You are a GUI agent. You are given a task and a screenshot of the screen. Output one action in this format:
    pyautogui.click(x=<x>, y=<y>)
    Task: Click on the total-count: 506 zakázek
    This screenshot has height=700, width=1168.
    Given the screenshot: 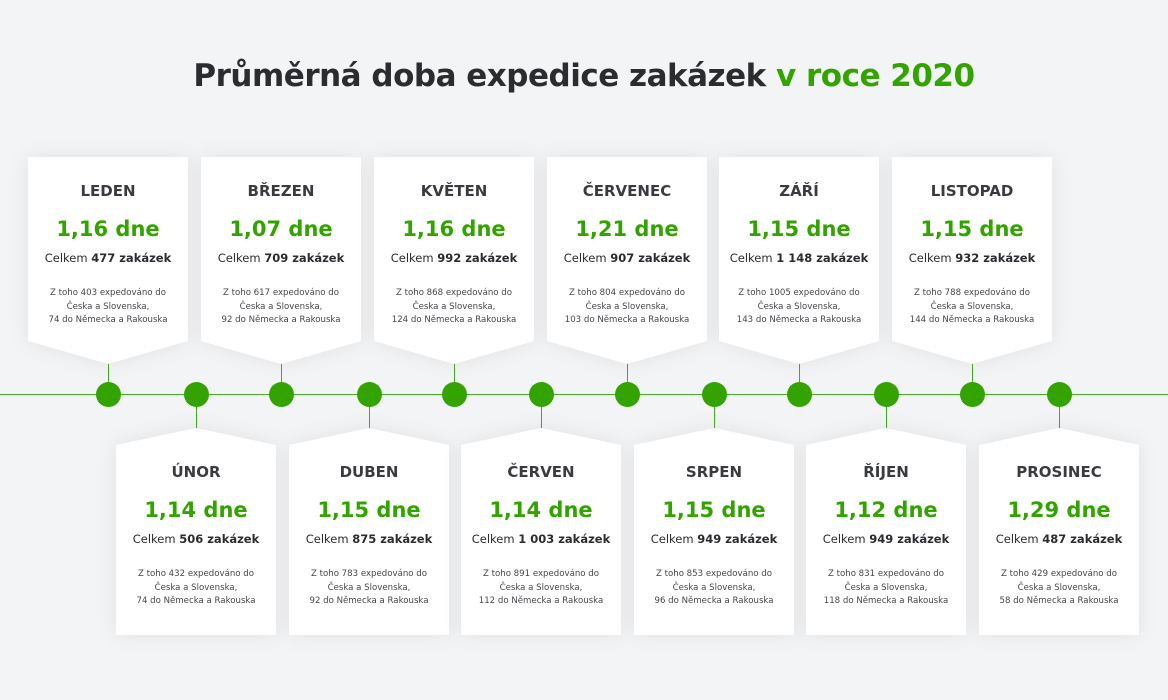 What is the action you would take?
    pyautogui.click(x=219, y=539)
    